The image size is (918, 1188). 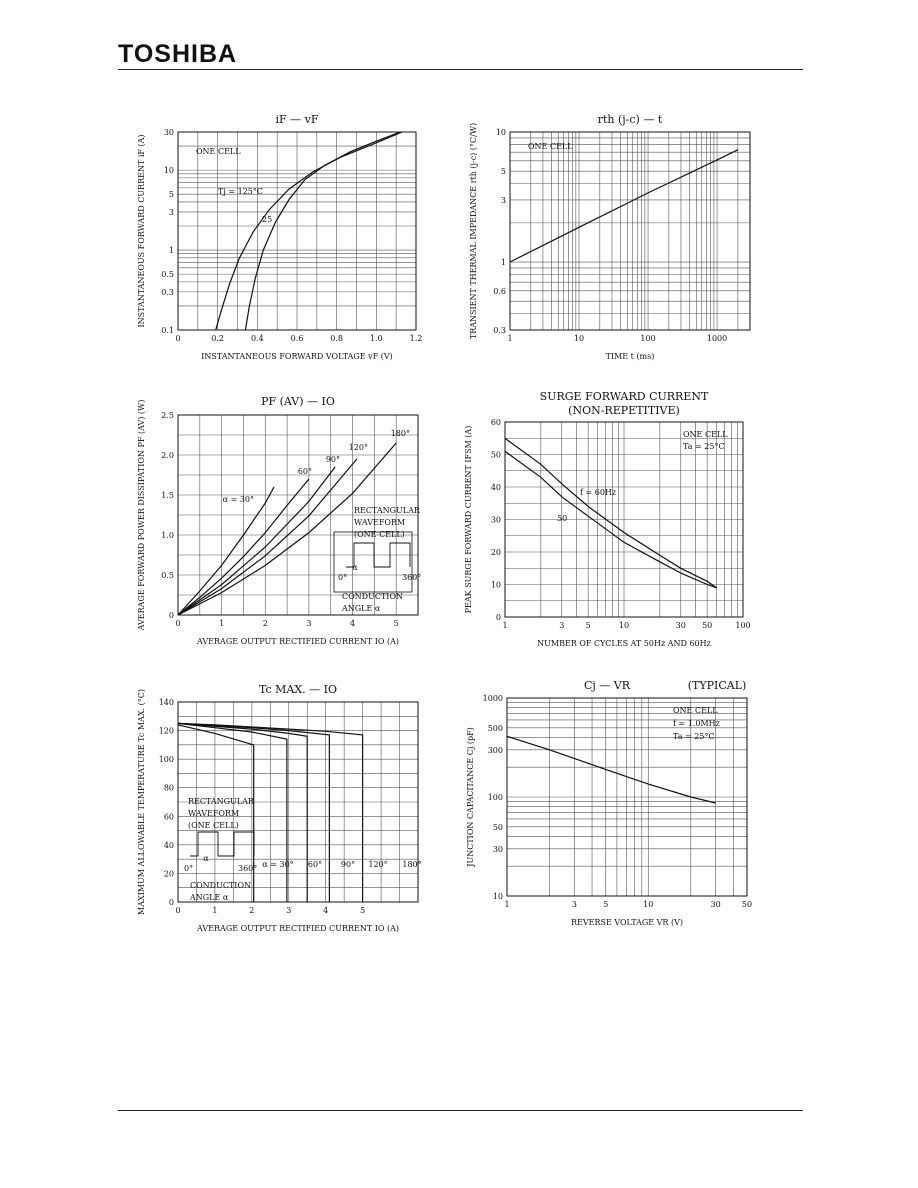 What do you see at coordinates (624, 410) in the screenshot?
I see `chart-subtitle: (NON-REPETITIVE)` at bounding box center [624, 410].